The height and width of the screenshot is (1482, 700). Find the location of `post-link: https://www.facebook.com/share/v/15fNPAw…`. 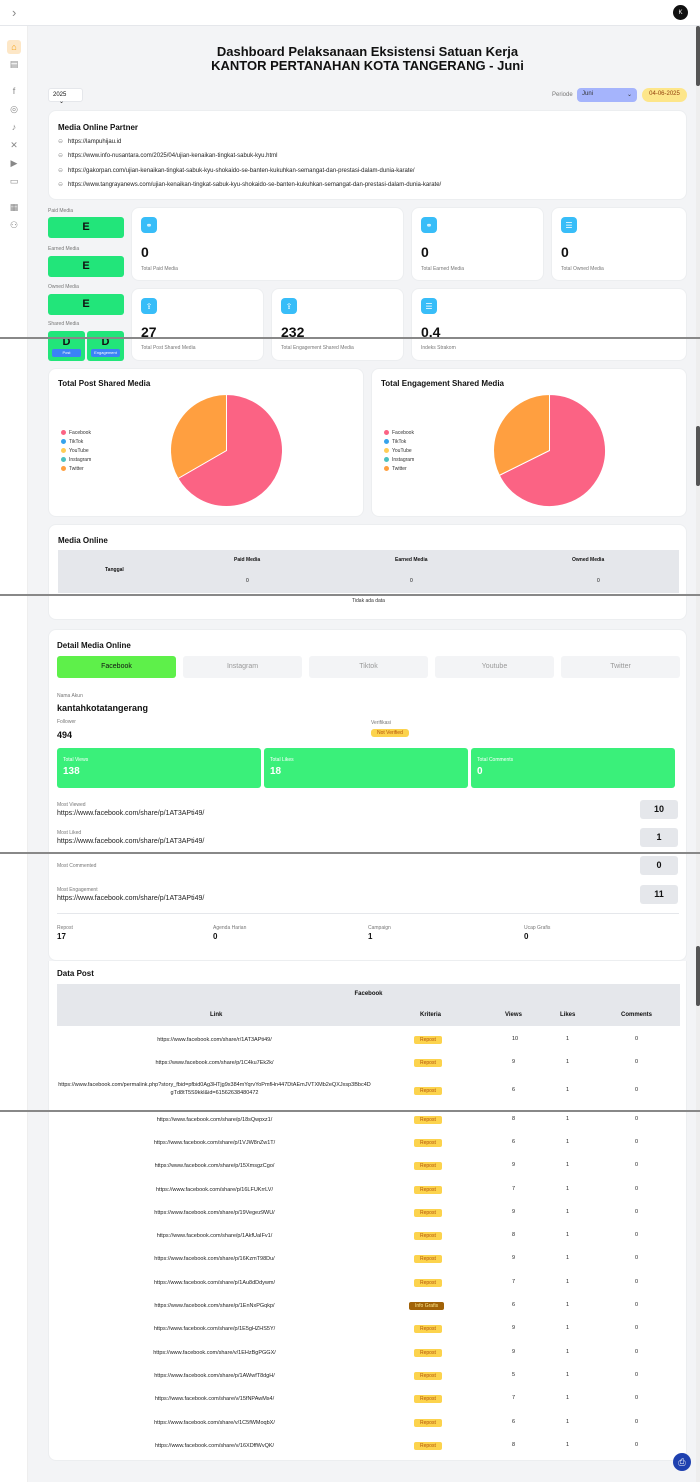

post-link: https://www.facebook.com/share/v/15fNPAw… is located at coordinates (214, 1399).